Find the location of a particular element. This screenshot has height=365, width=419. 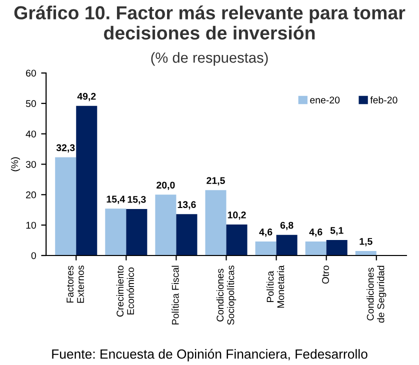

source-note: Fuente: Encuesta de Opinión Financiera, Fedesarrollo is located at coordinates (210, 355).